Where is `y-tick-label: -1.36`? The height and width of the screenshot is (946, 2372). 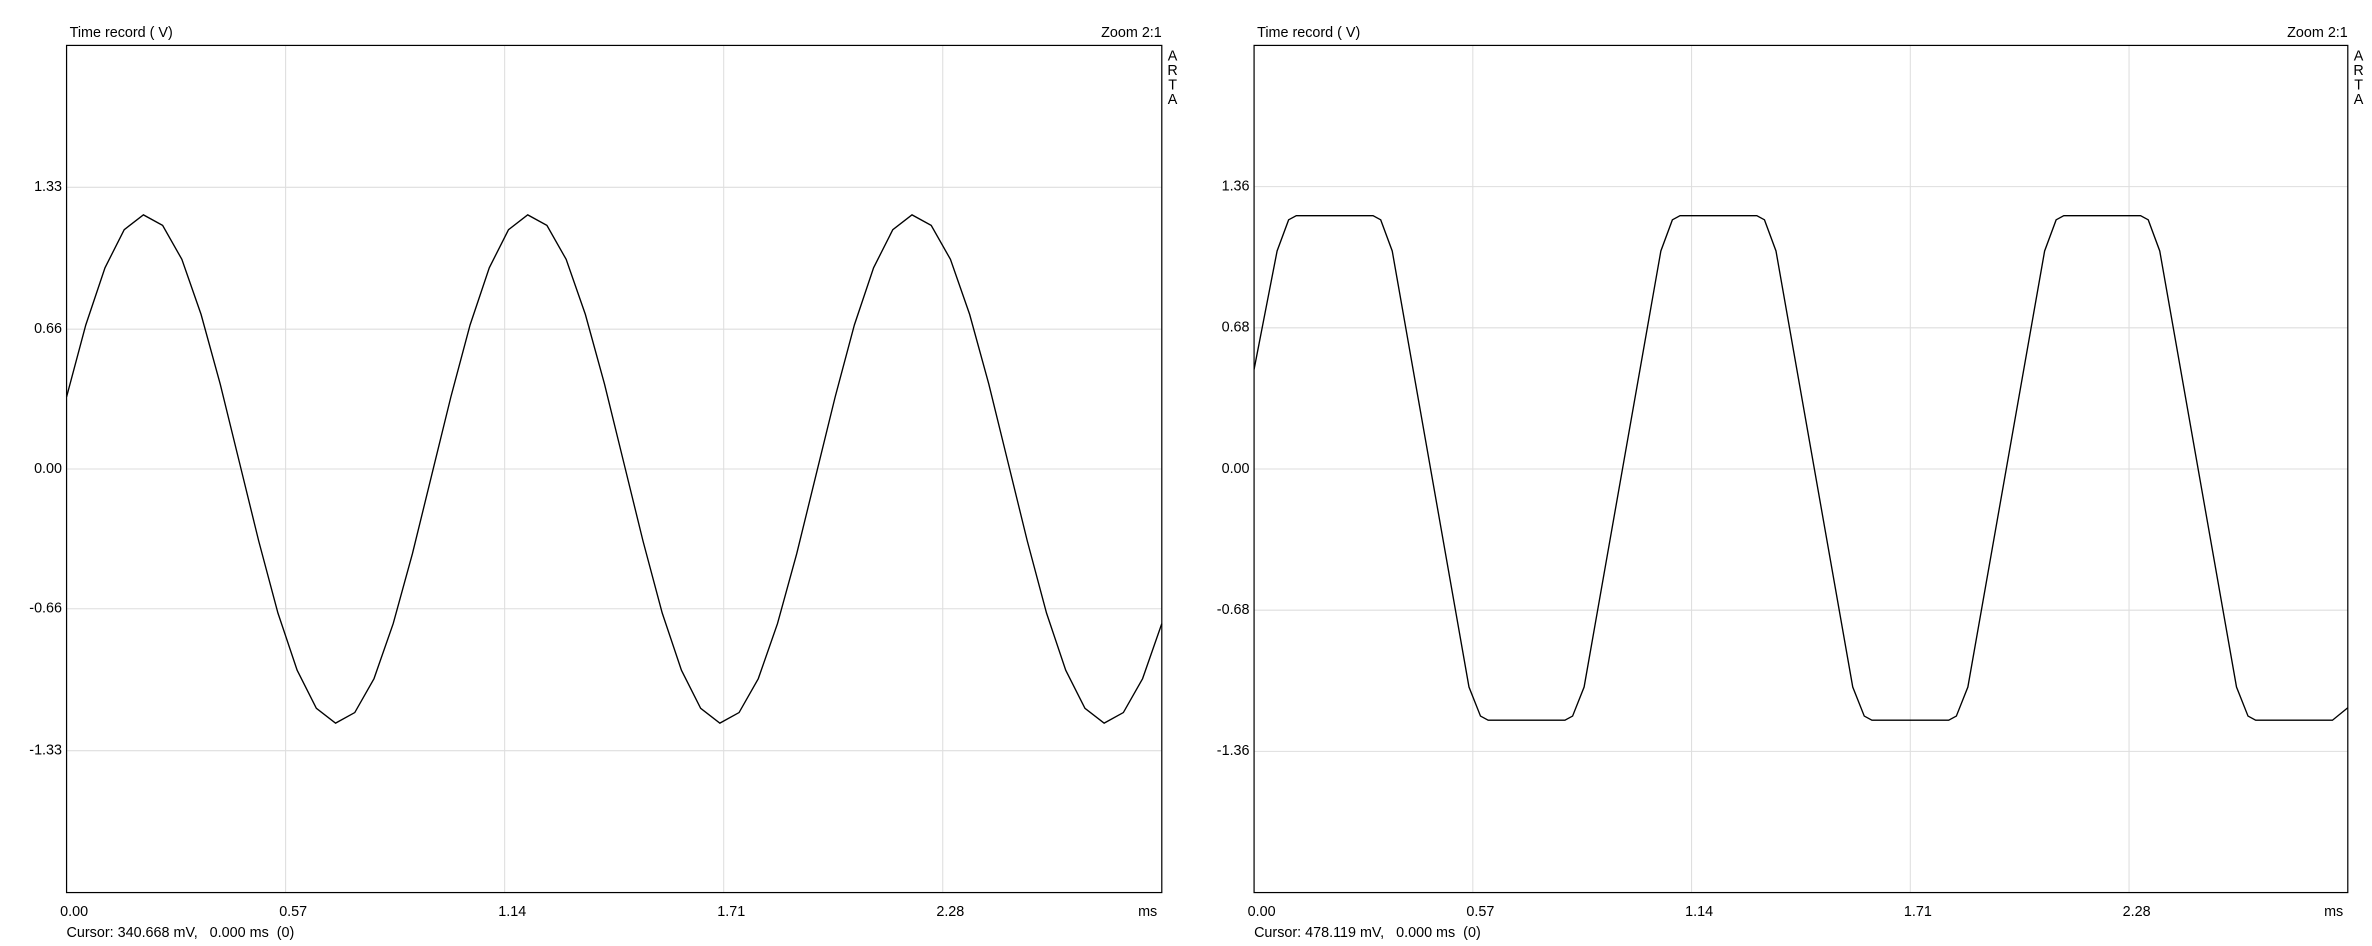
y-tick-label: -1.36 is located at coordinates (1233, 751).